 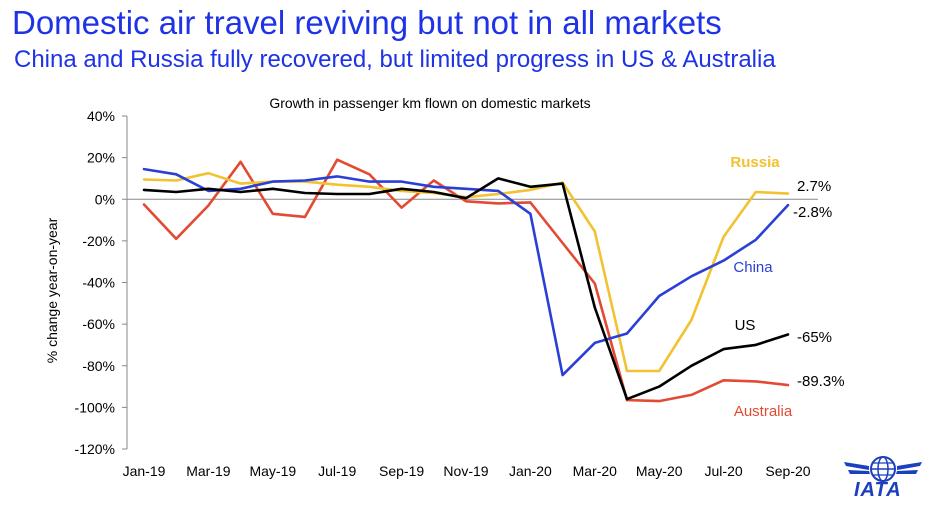 What do you see at coordinates (814, 186) in the screenshot?
I see `end-value-label-russia: 2.7%` at bounding box center [814, 186].